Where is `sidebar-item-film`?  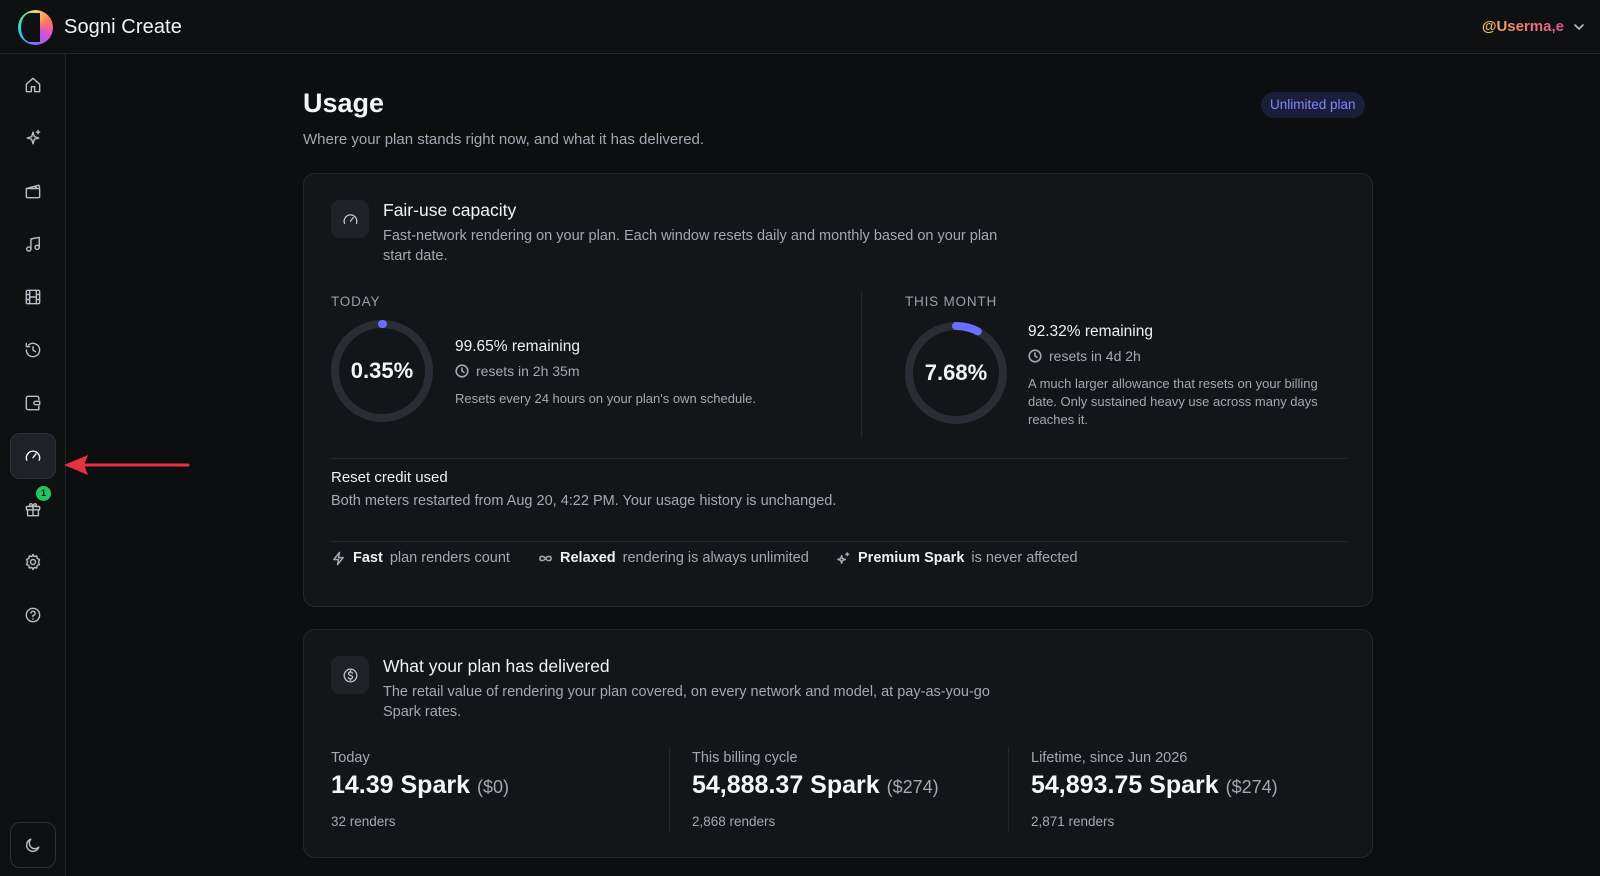
sidebar-item-film is located at coordinates (33, 297).